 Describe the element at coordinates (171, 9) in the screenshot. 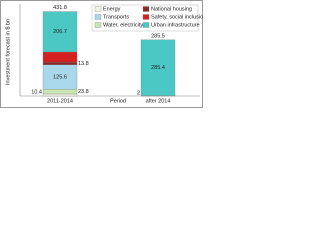

I see `legend-label: National housing` at that location.